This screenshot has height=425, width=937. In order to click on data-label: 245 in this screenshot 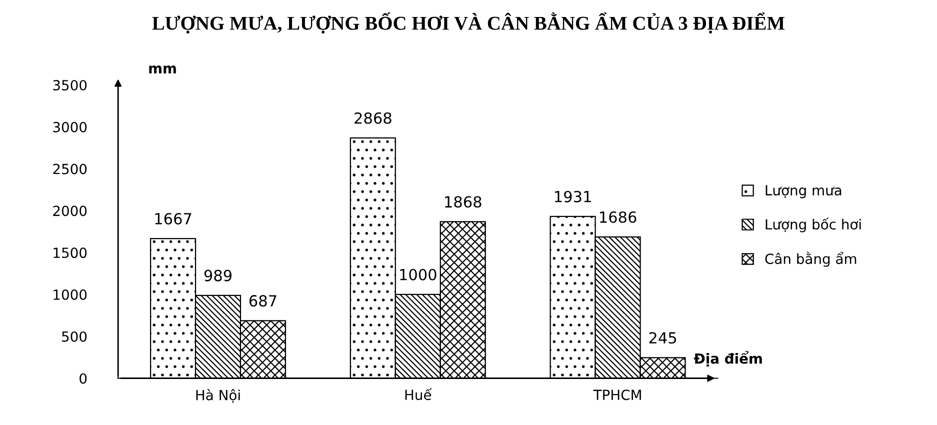, I will do `click(662, 338)`.